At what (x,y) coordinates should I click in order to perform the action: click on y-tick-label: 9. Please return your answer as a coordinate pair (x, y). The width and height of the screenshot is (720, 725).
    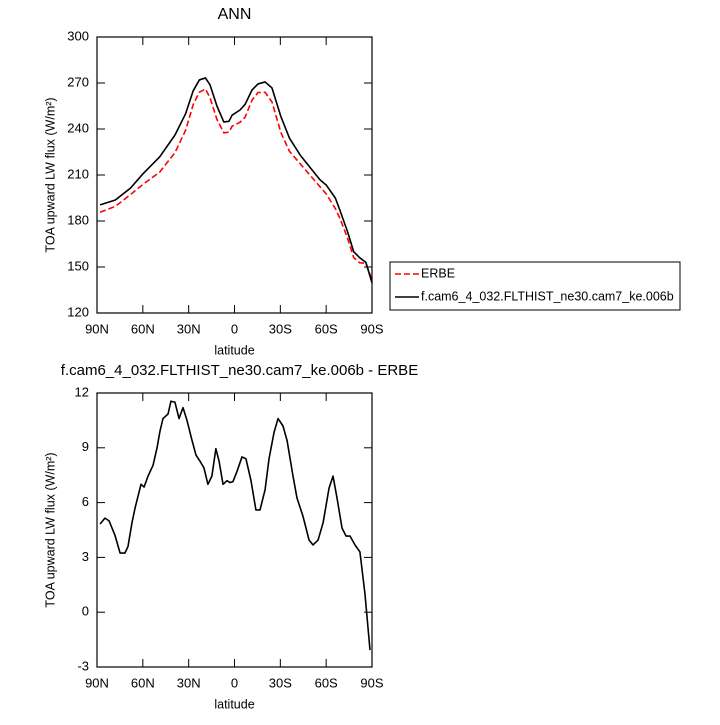
    Looking at the image, I should click on (85, 446).